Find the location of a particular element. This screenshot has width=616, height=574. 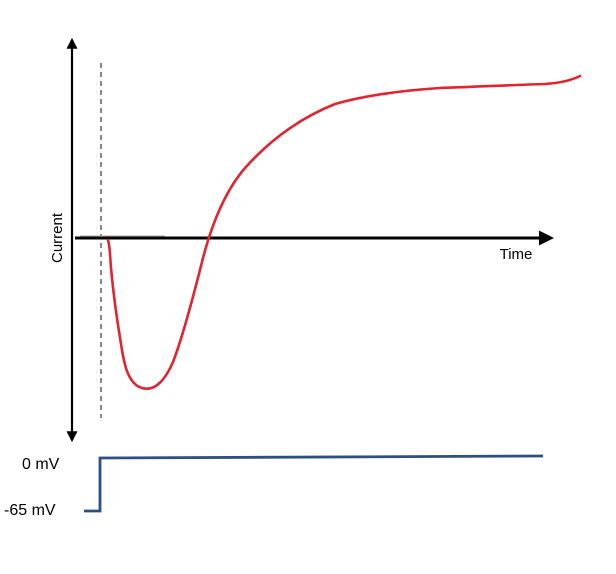

x-axis-label: Time is located at coordinates (516, 254).